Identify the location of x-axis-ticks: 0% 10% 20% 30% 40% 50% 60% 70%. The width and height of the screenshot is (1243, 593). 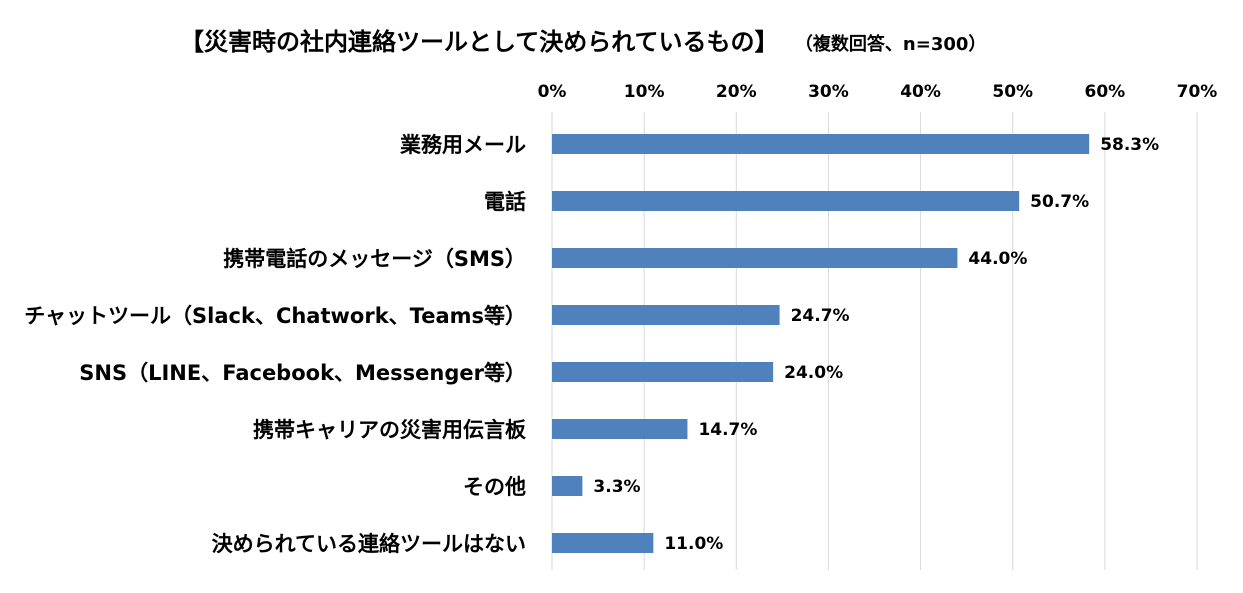
(878, 92).